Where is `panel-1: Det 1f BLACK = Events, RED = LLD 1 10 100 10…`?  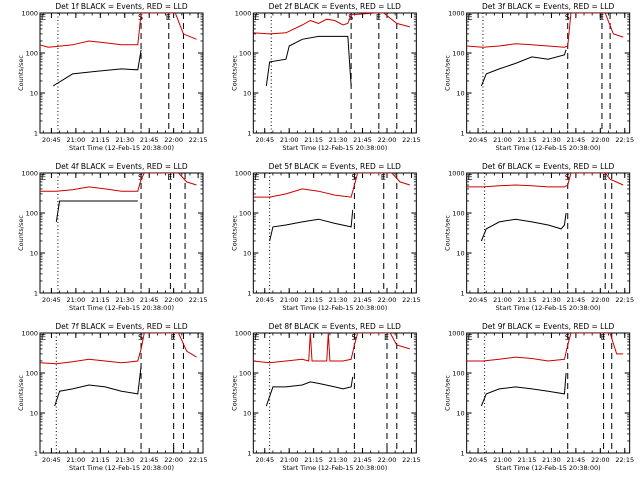 panel-1: Det 1f BLACK = Events, RED = LLD 1 10 100 10… is located at coordinates (112, 77).